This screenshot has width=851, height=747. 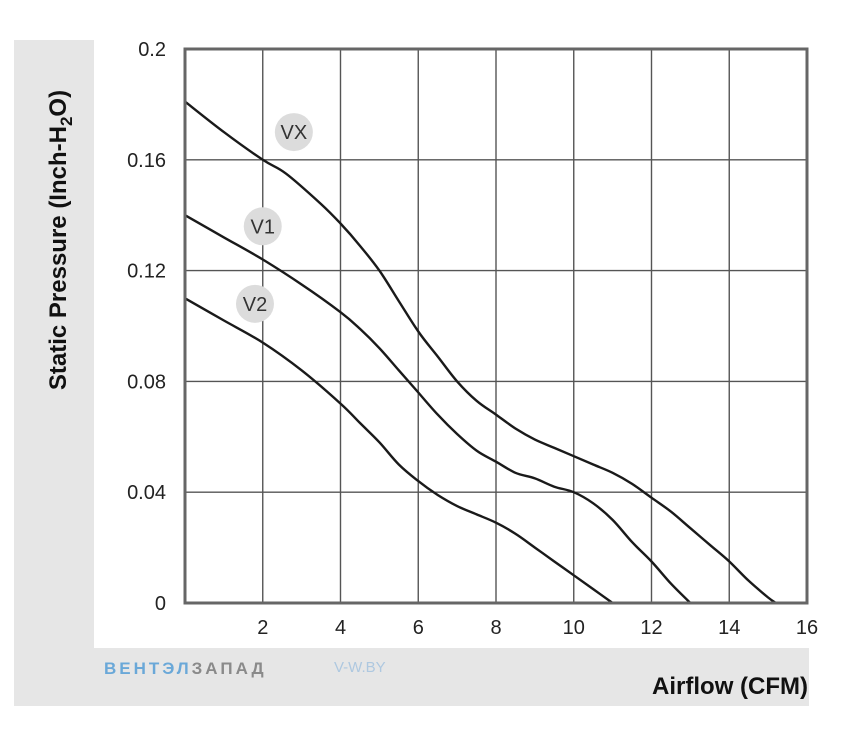 I want to click on x-tick-label: 8, so click(x=495, y=628).